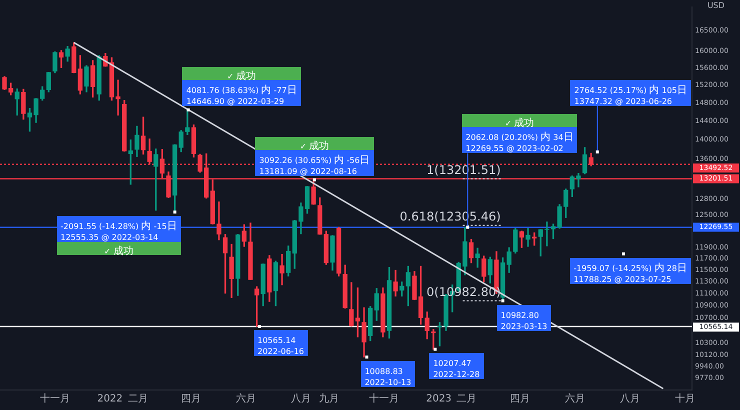 The height and width of the screenshot is (410, 740). I want to click on callout-box: 10207.47 2022-12-28, so click(456, 366).